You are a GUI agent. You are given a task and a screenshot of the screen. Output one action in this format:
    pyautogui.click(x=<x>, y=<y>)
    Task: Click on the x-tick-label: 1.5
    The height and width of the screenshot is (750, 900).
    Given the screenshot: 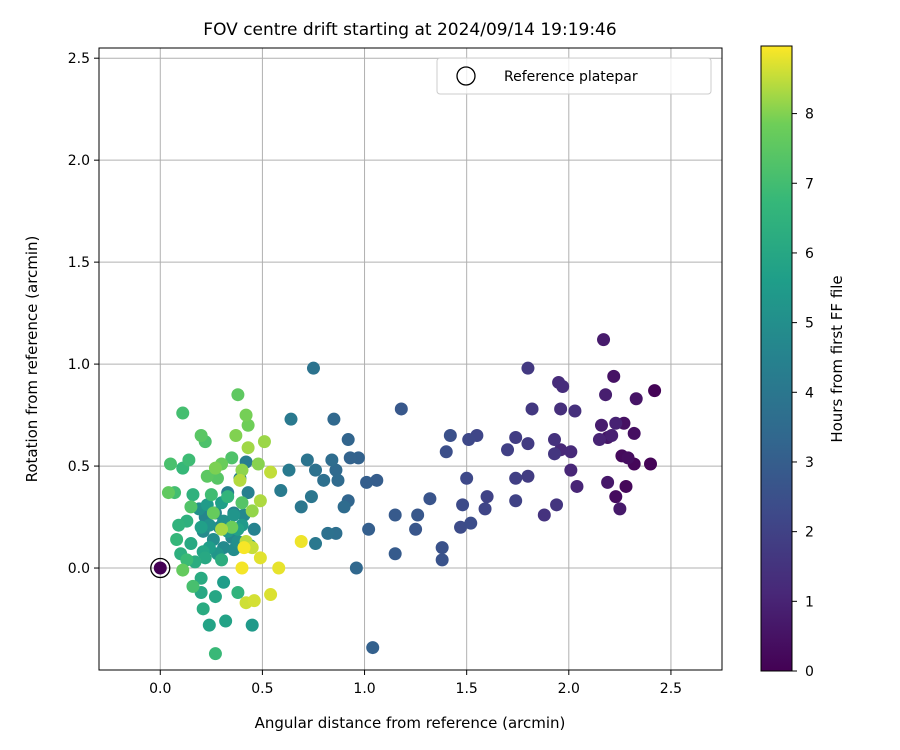 What is the action you would take?
    pyautogui.click(x=467, y=689)
    